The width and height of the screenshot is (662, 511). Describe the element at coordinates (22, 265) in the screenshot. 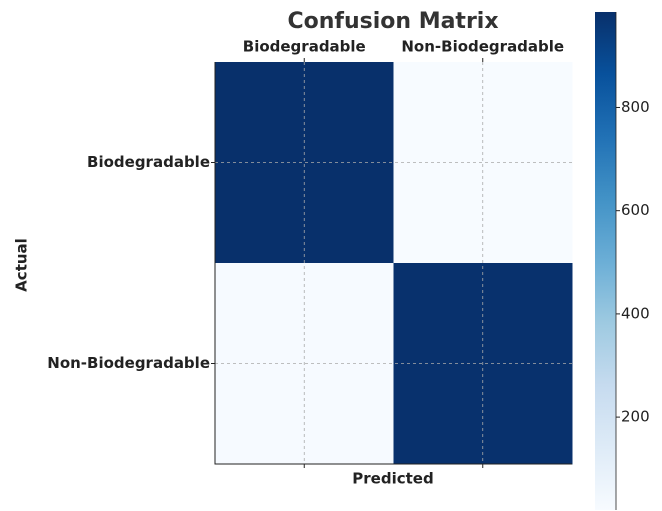

I see `y-axis-label: Actual` at that location.